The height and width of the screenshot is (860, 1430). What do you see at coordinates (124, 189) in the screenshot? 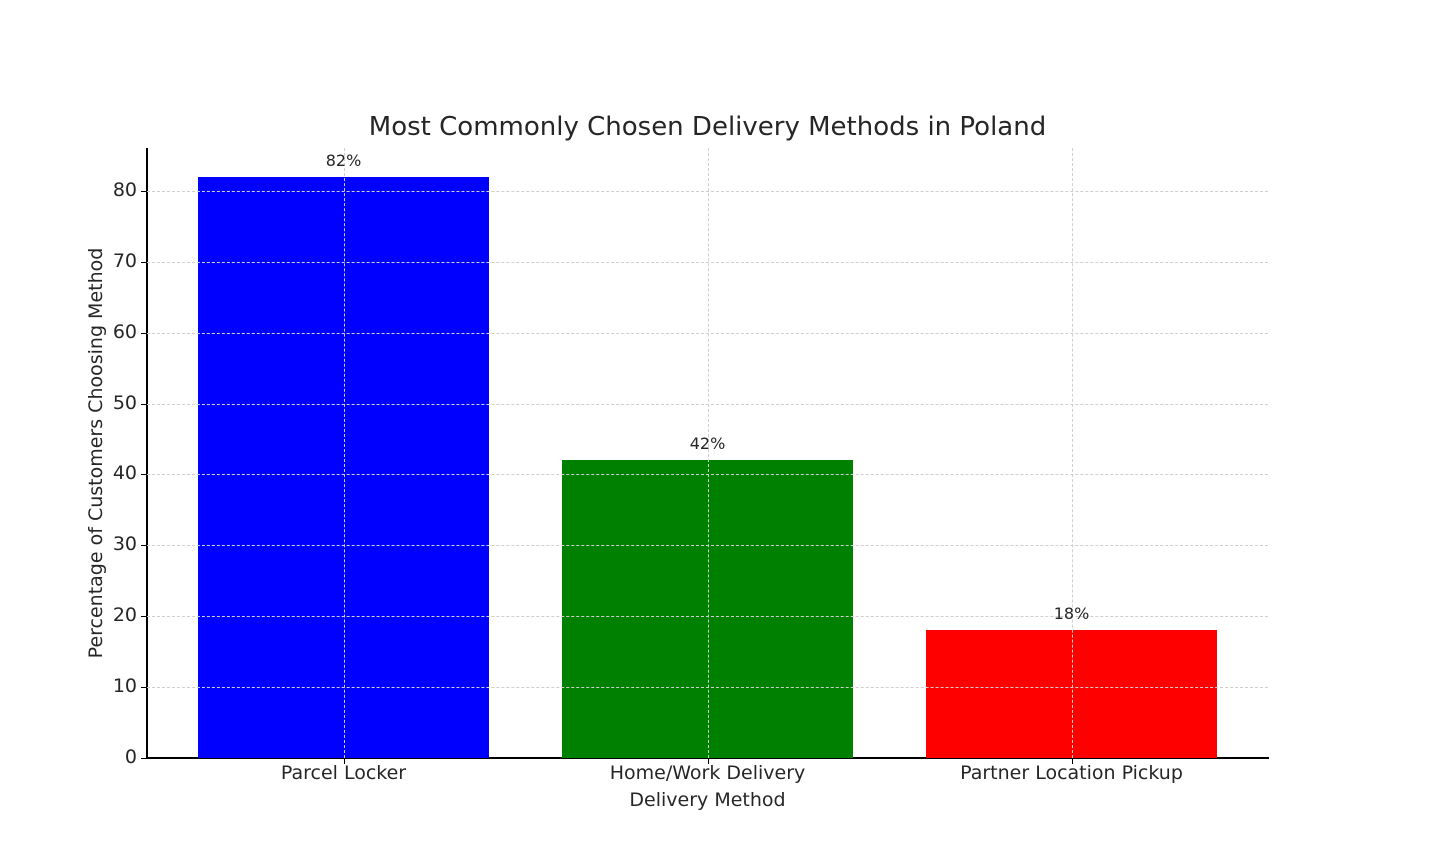
I see `y-tick-label: 80` at bounding box center [124, 189].